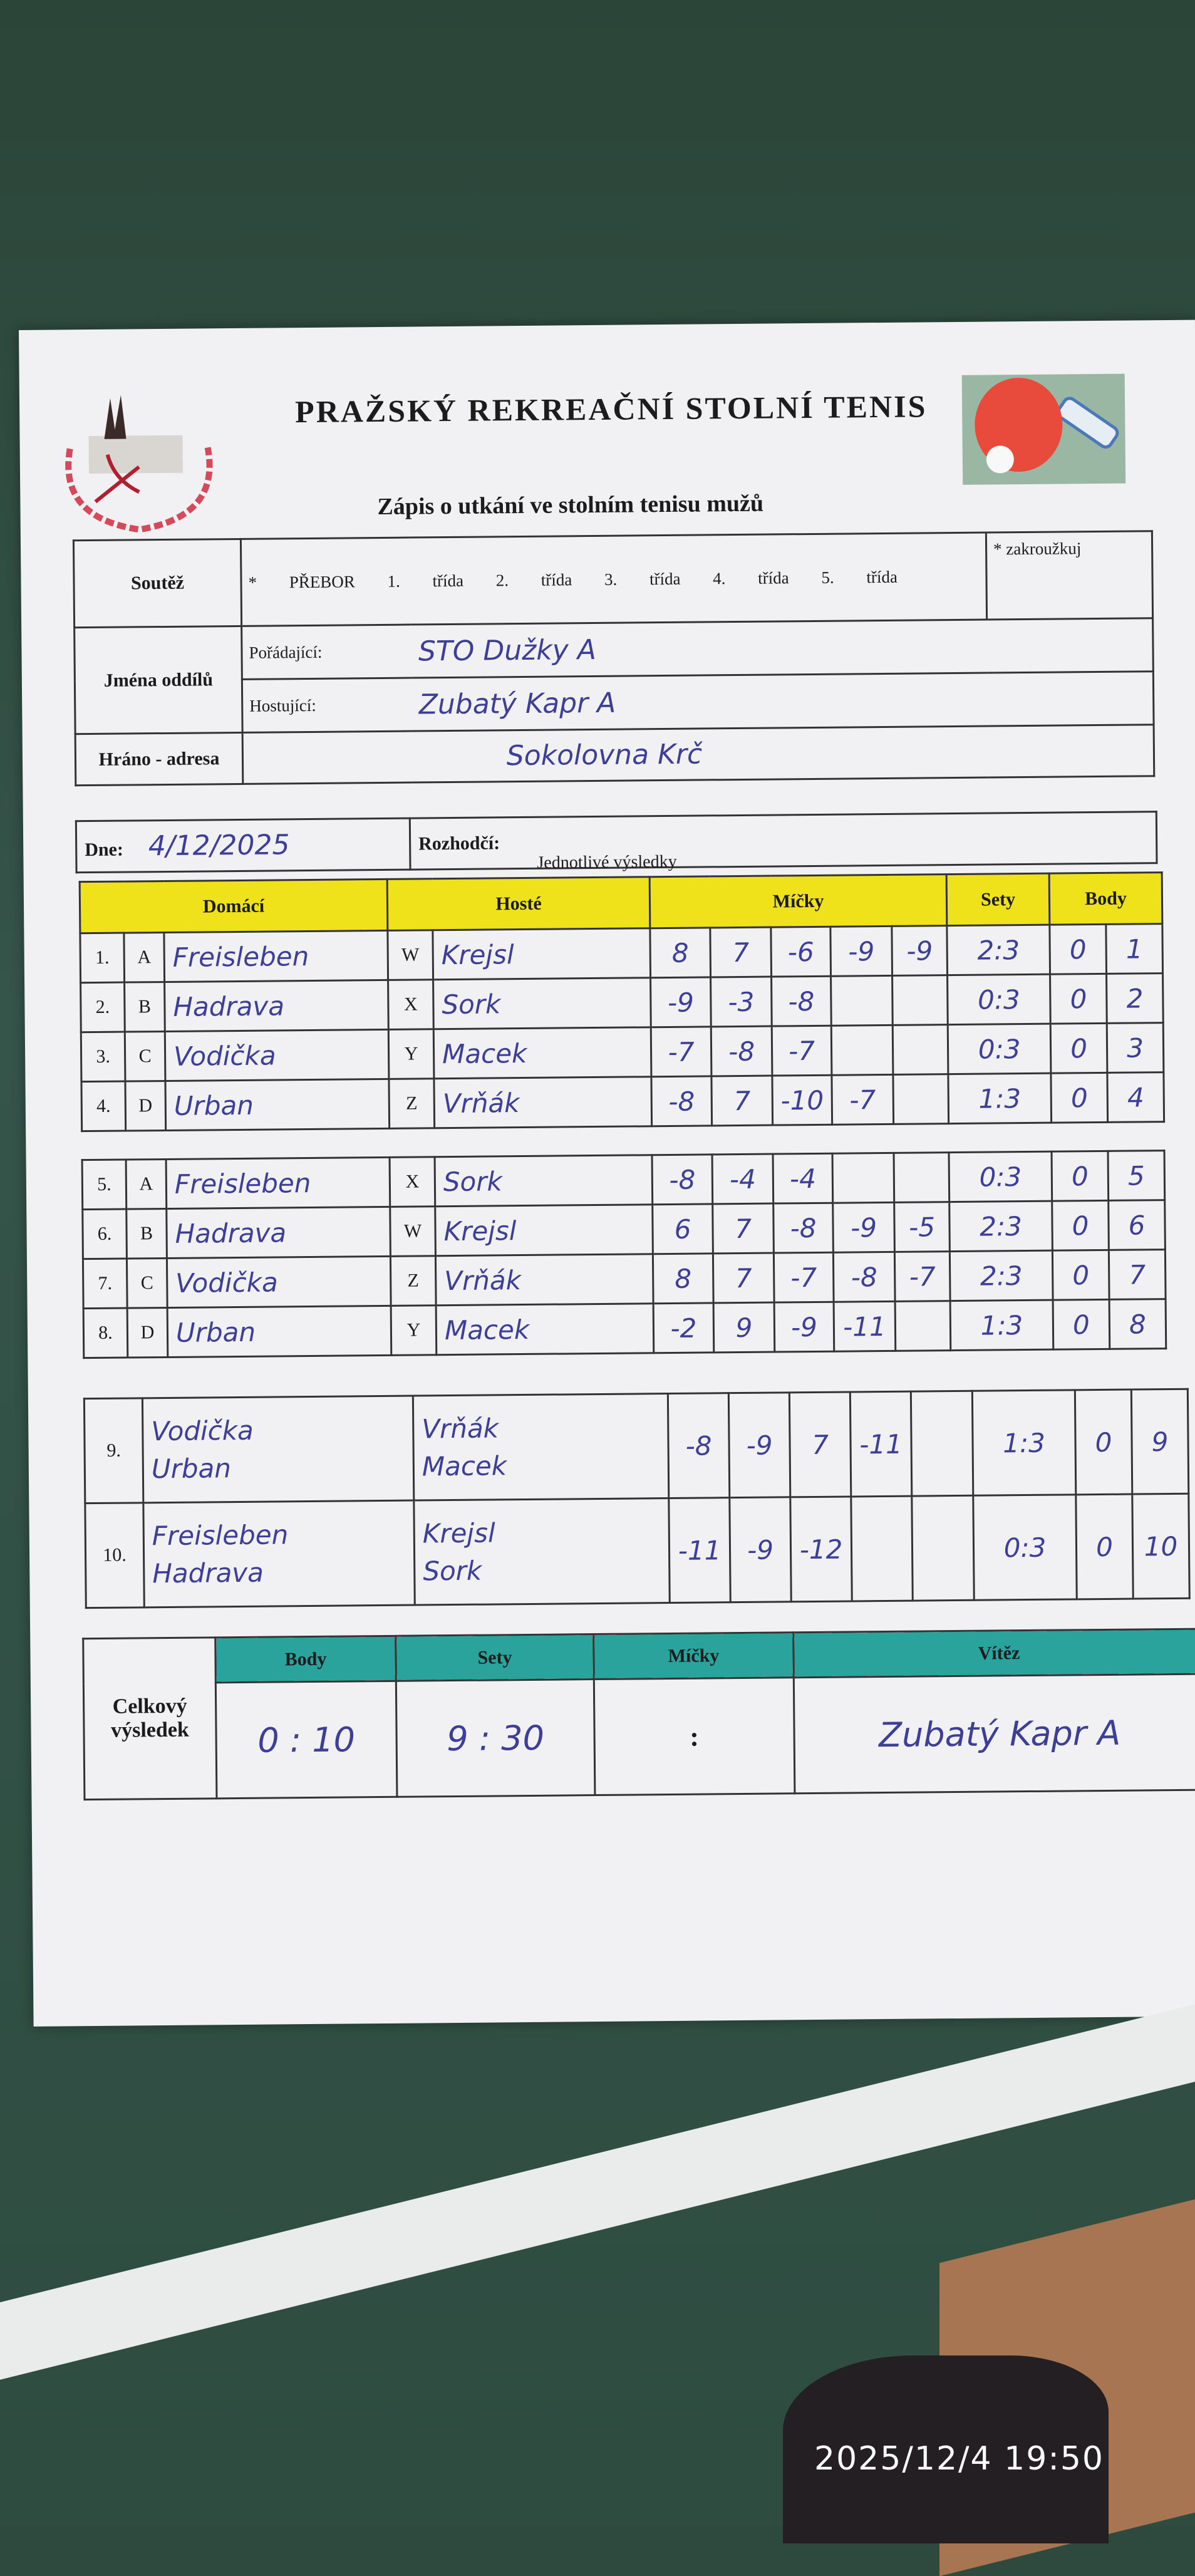  Describe the element at coordinates (1134, 949) in the screenshot. I see `home-points-running: 1` at that location.